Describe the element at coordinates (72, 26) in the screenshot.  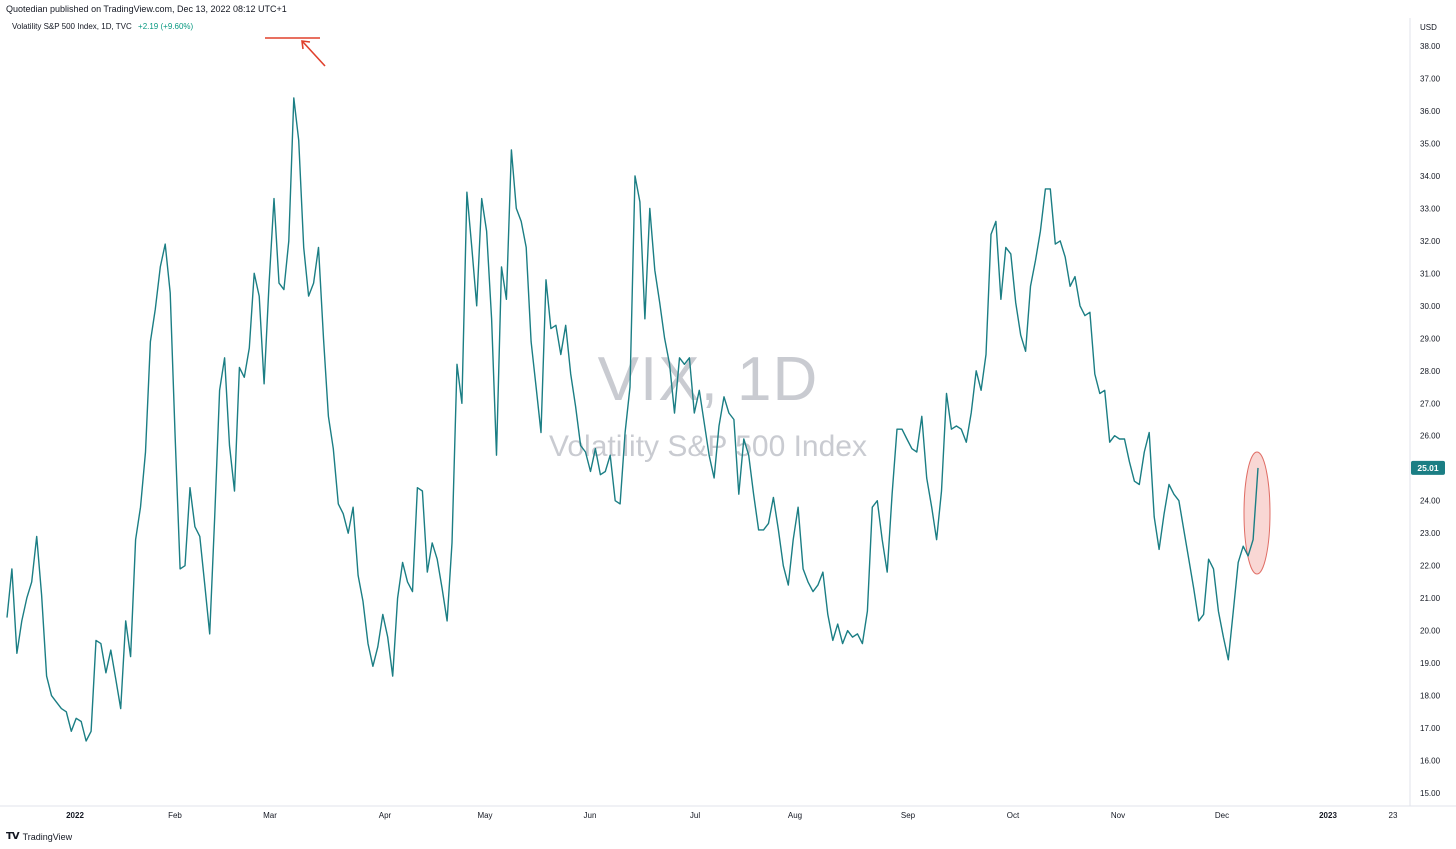
I see `legend-label: Volatility S&P 500 Index, 1D, TVC` at that location.